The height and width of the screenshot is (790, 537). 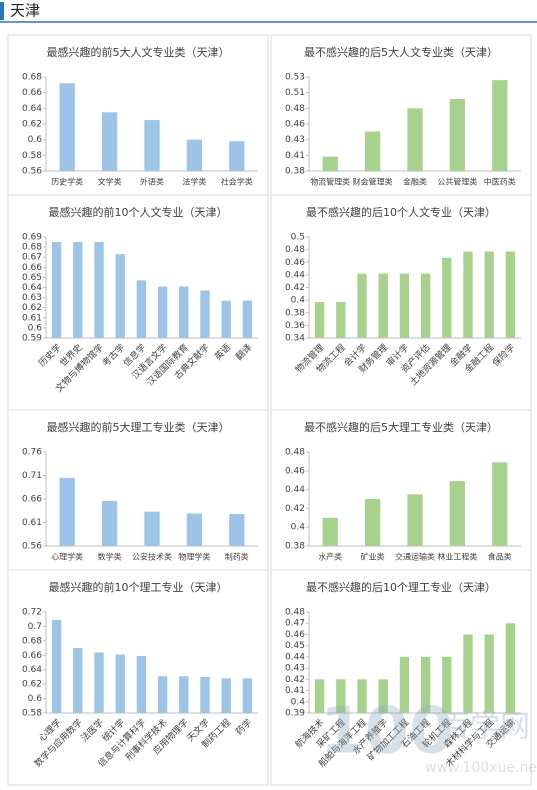 I want to click on watermark-name: 百学网, so click(x=485, y=727).